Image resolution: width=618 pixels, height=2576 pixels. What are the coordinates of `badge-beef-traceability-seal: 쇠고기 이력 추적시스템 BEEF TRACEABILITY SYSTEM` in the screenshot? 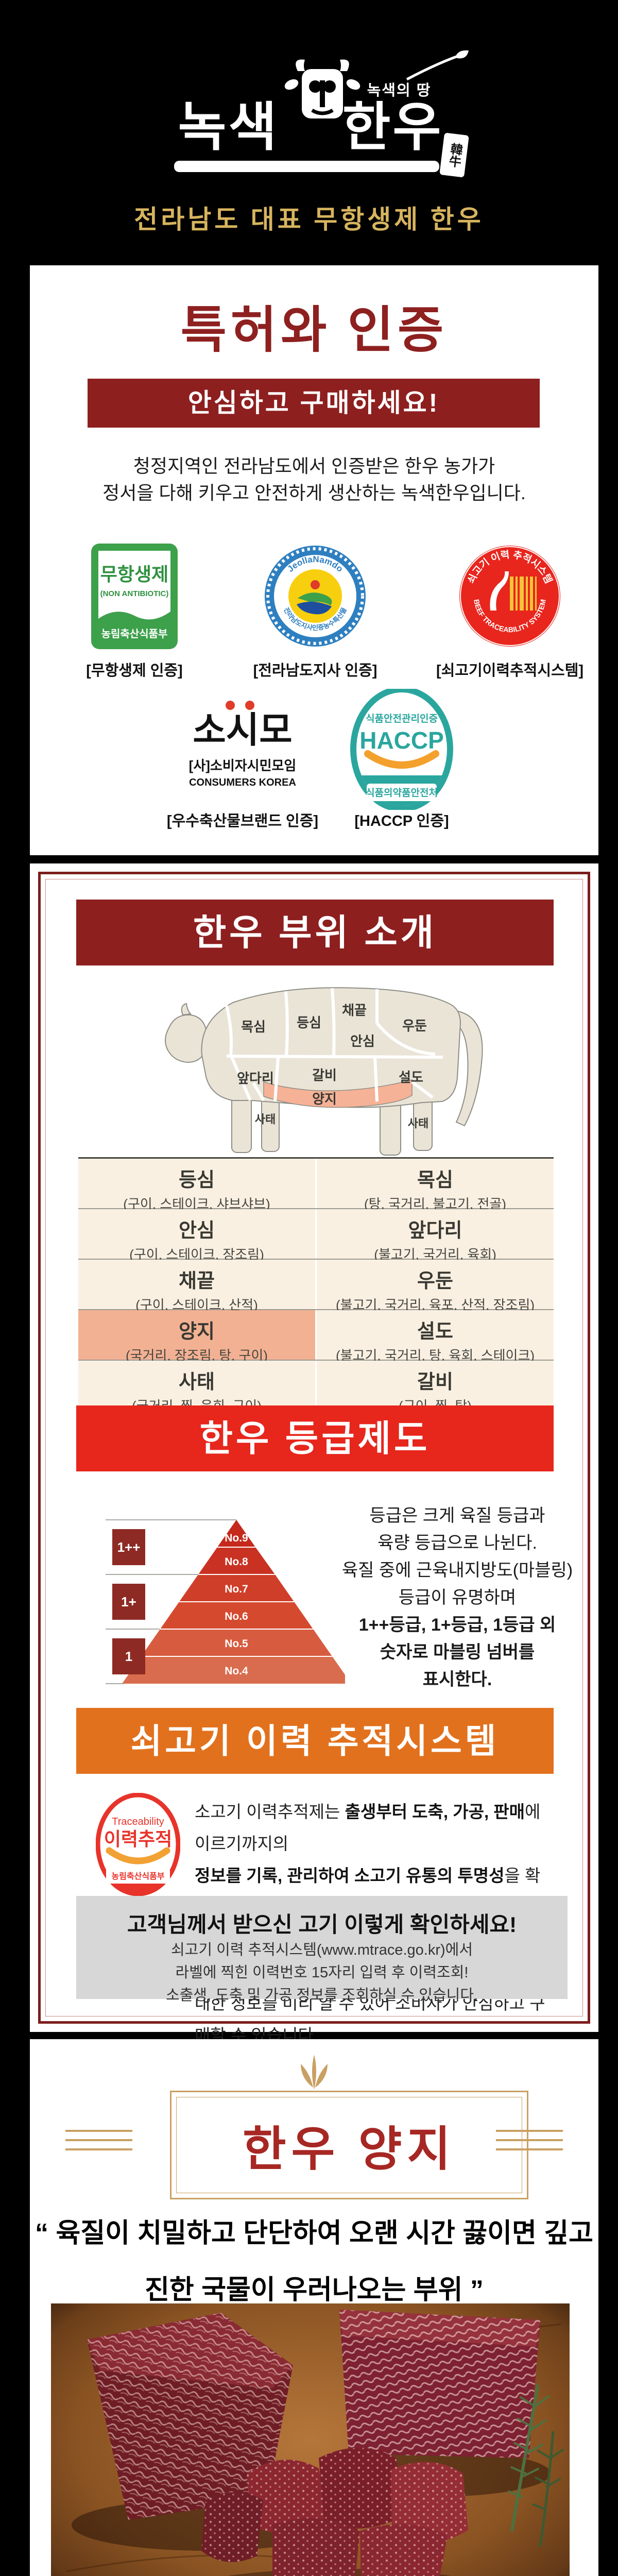 It's located at (509, 596).